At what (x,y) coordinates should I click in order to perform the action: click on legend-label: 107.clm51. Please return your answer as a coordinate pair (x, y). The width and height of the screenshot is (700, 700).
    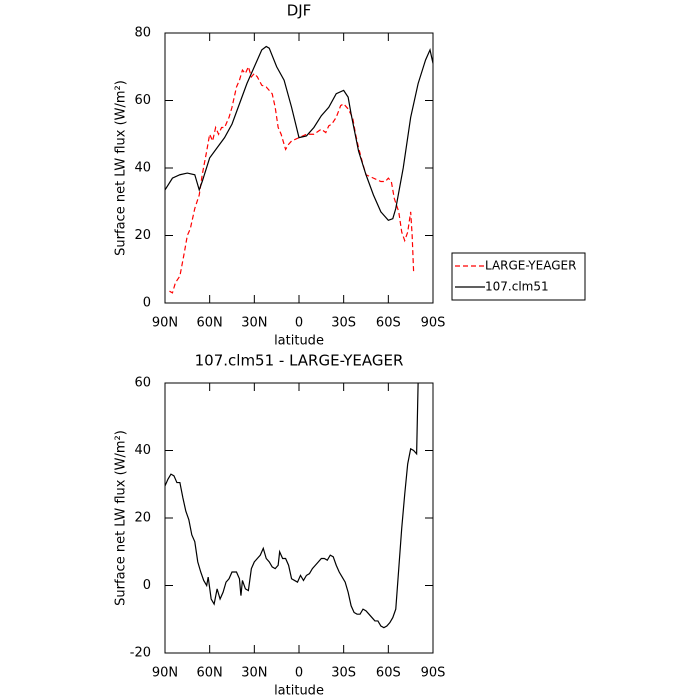
    Looking at the image, I should click on (517, 287).